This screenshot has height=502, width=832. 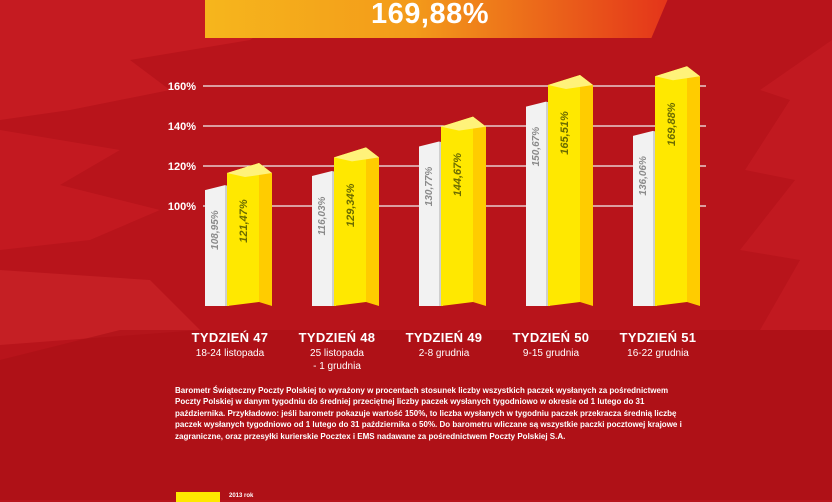 I want to click on week-date-range: 25 listopada - 1 grudnia, so click(x=337, y=360).